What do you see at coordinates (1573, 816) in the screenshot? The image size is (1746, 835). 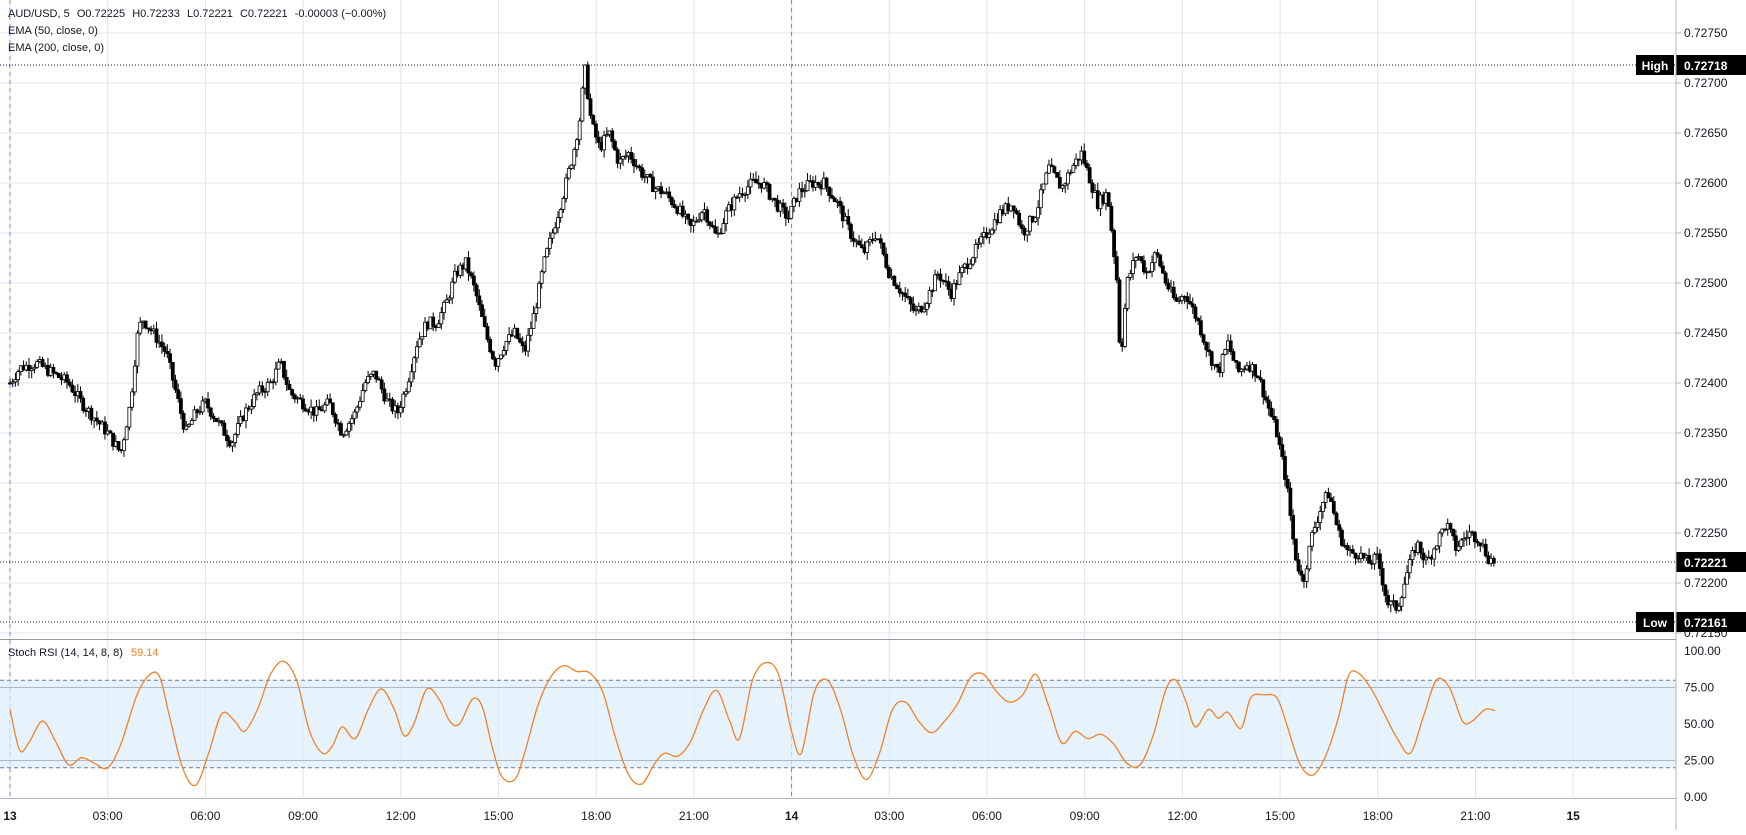 I see `time-tick-label: 15` at bounding box center [1573, 816].